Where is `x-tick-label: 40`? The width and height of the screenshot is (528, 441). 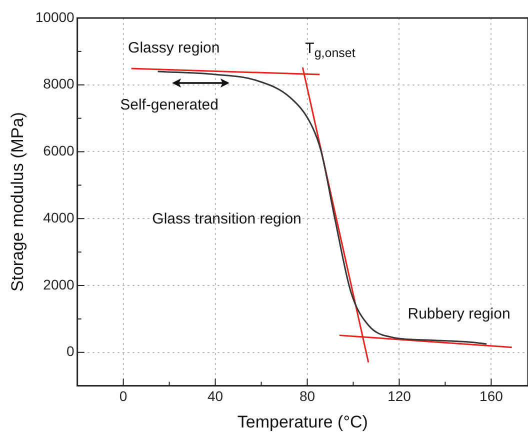
x-tick-label: 40 is located at coordinates (216, 396).